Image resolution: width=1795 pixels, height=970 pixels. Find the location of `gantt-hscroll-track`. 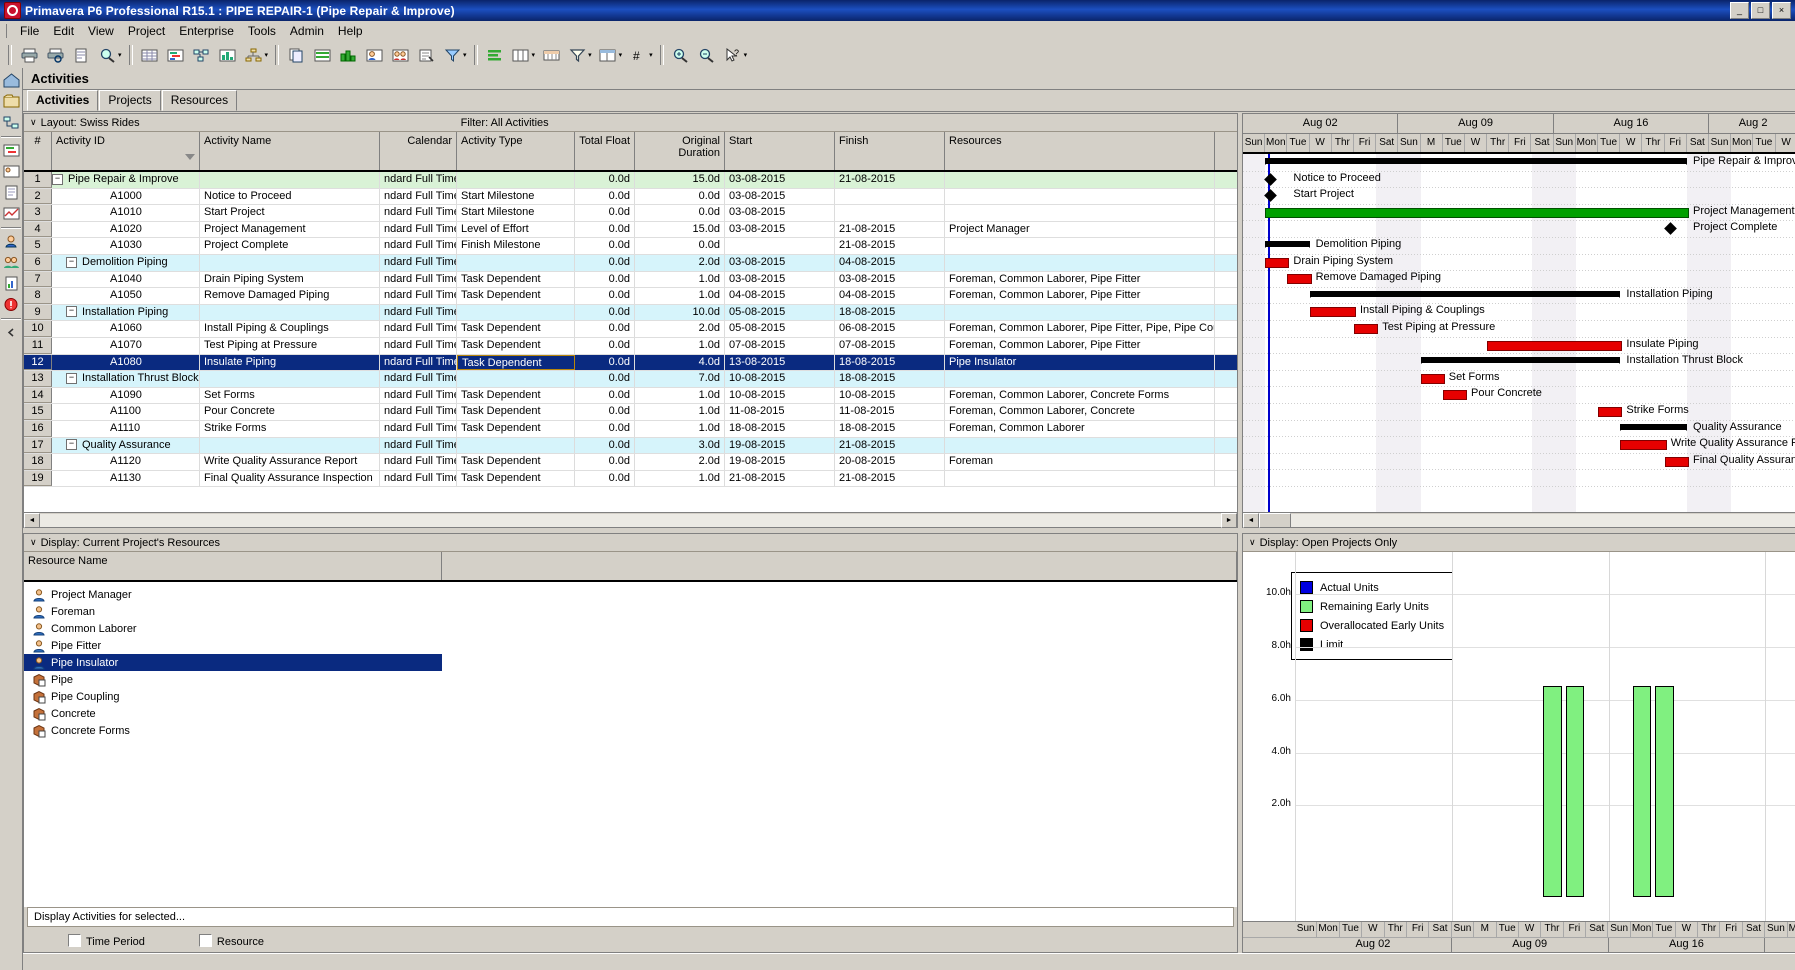

gantt-hscroll-track is located at coordinates (1543, 520).